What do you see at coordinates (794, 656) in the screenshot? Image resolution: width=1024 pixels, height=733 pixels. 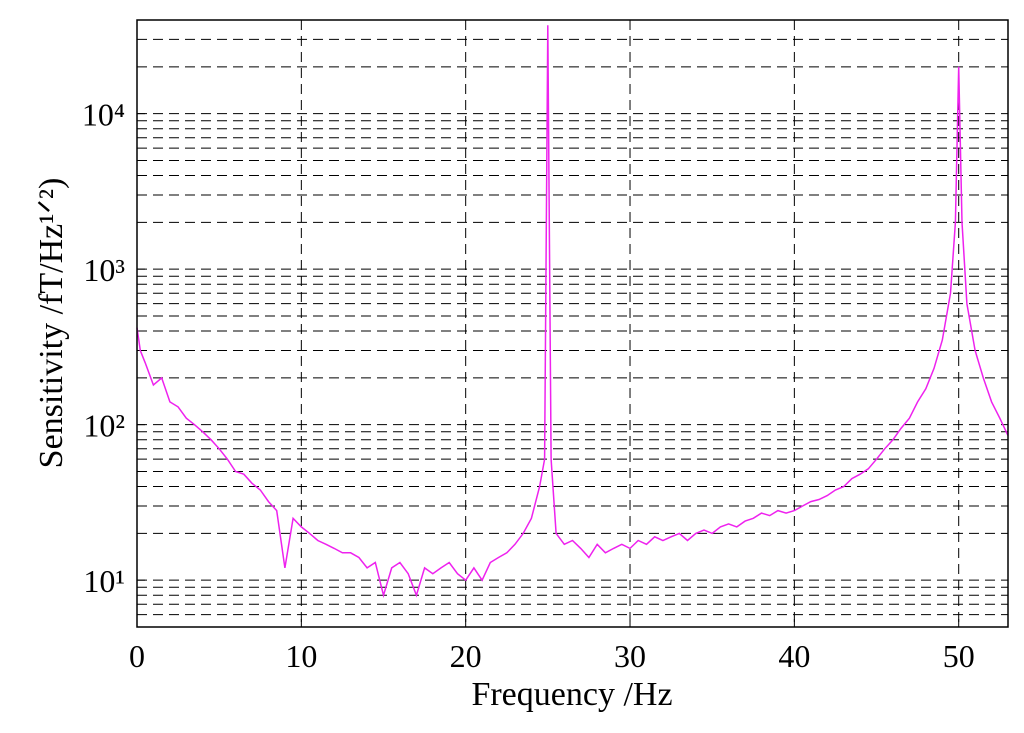 I see `x-tick-label: 40` at bounding box center [794, 656].